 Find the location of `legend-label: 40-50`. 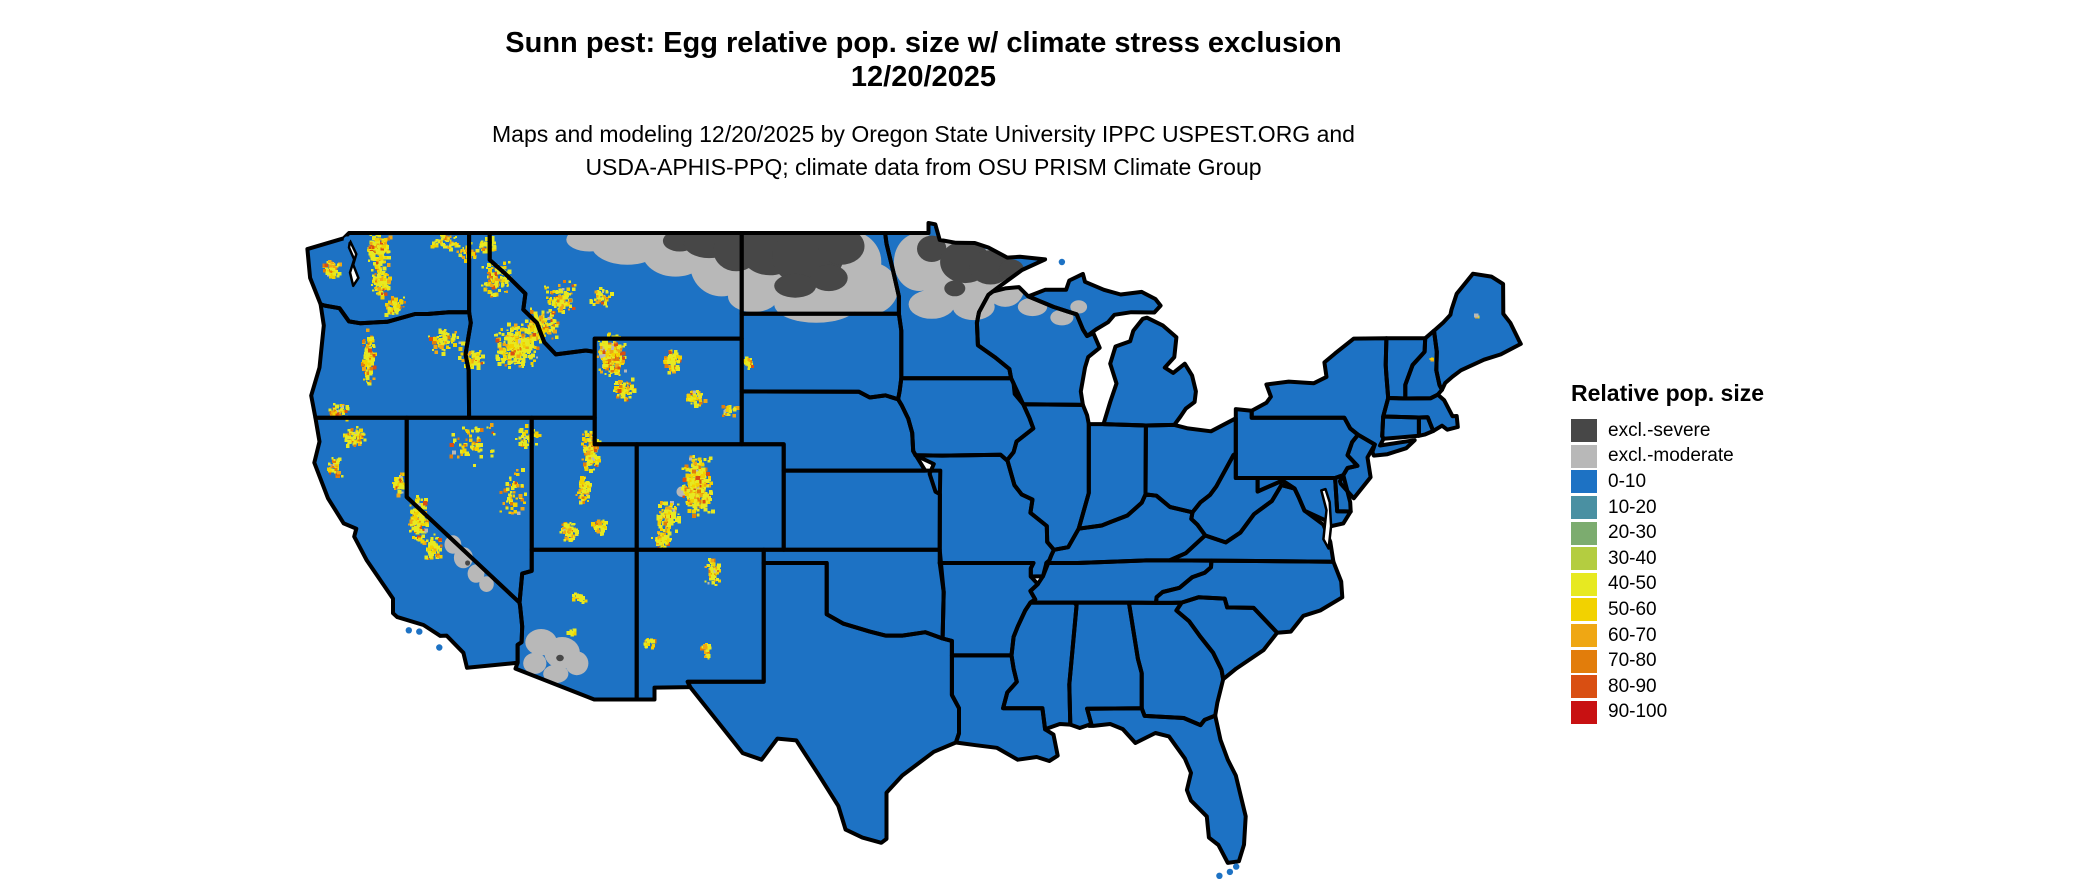

legend-label: 40-50 is located at coordinates (1632, 584).